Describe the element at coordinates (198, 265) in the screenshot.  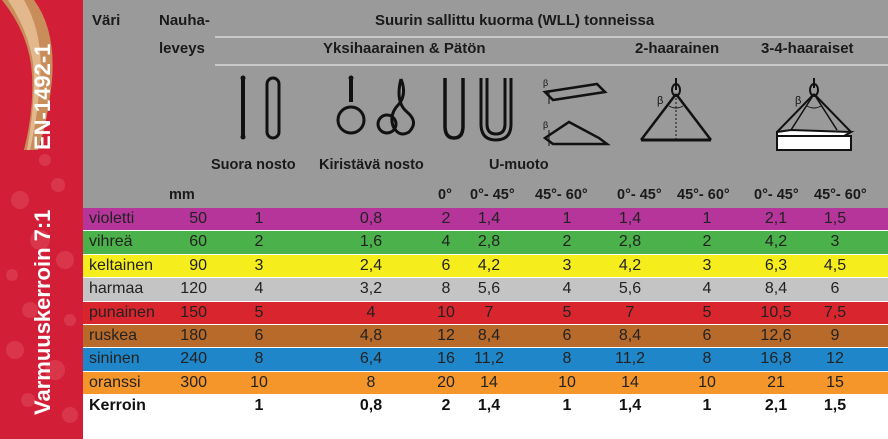
I see `sling-width: 90` at that location.